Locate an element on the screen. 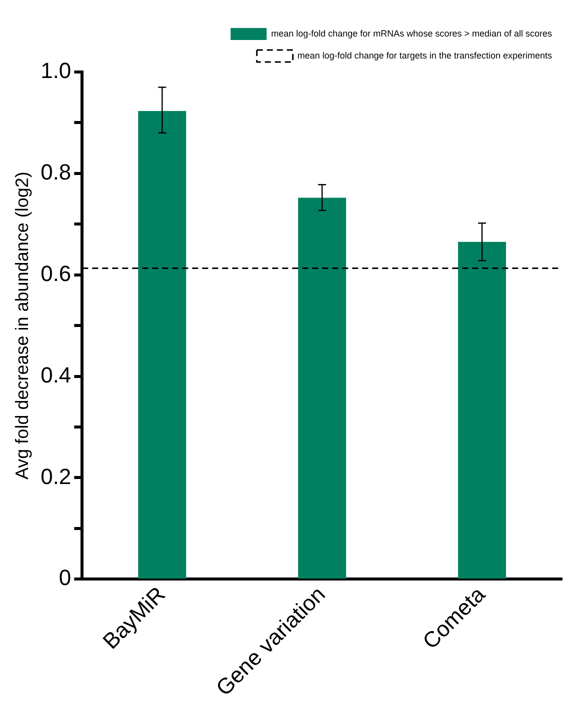 This screenshot has width=578, height=713. y-tick-label: 0.6 is located at coordinates (56, 273).